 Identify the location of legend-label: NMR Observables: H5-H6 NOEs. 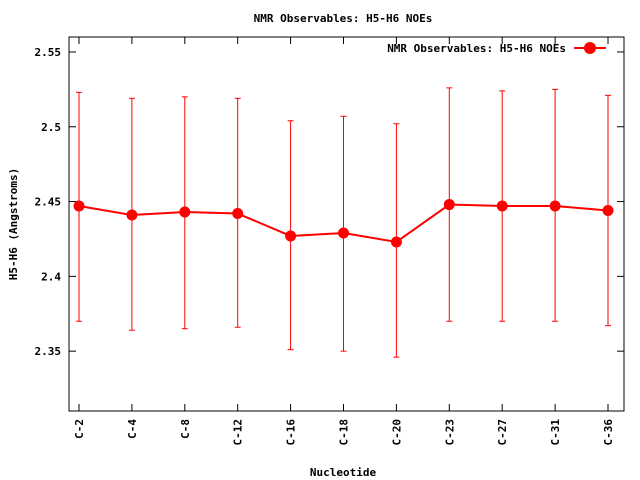
(476, 48).